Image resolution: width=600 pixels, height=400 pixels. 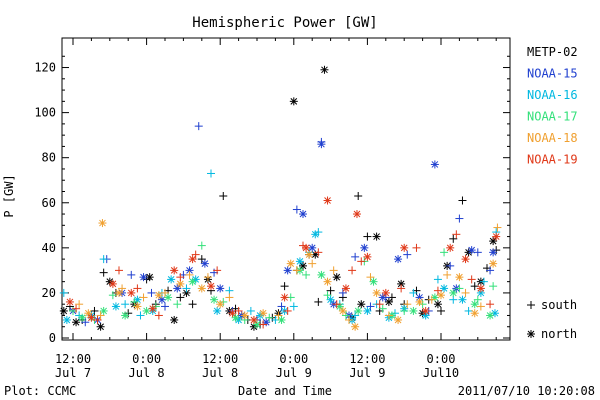 What do you see at coordinates (552, 74) in the screenshot?
I see `legend-series-label: NOAA-15` at bounding box center [552, 74].